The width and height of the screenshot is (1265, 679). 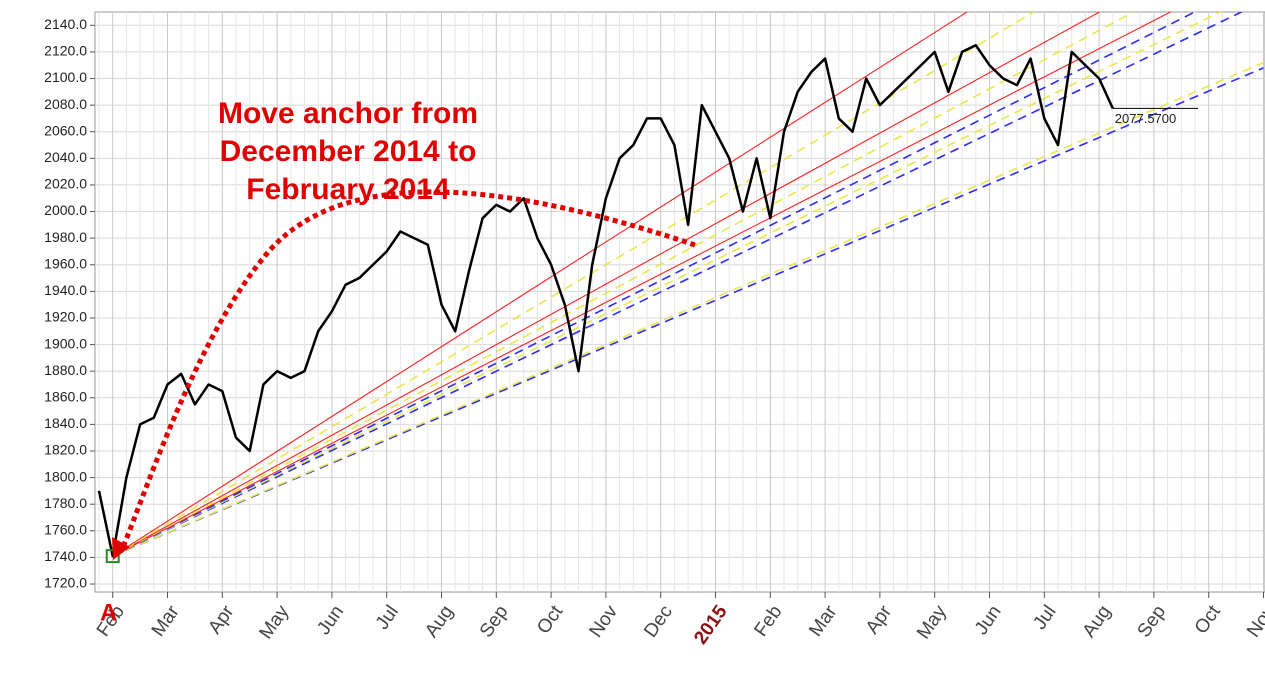 What do you see at coordinates (65, 184) in the screenshot?
I see `y-tick-label: 2020.0` at bounding box center [65, 184].